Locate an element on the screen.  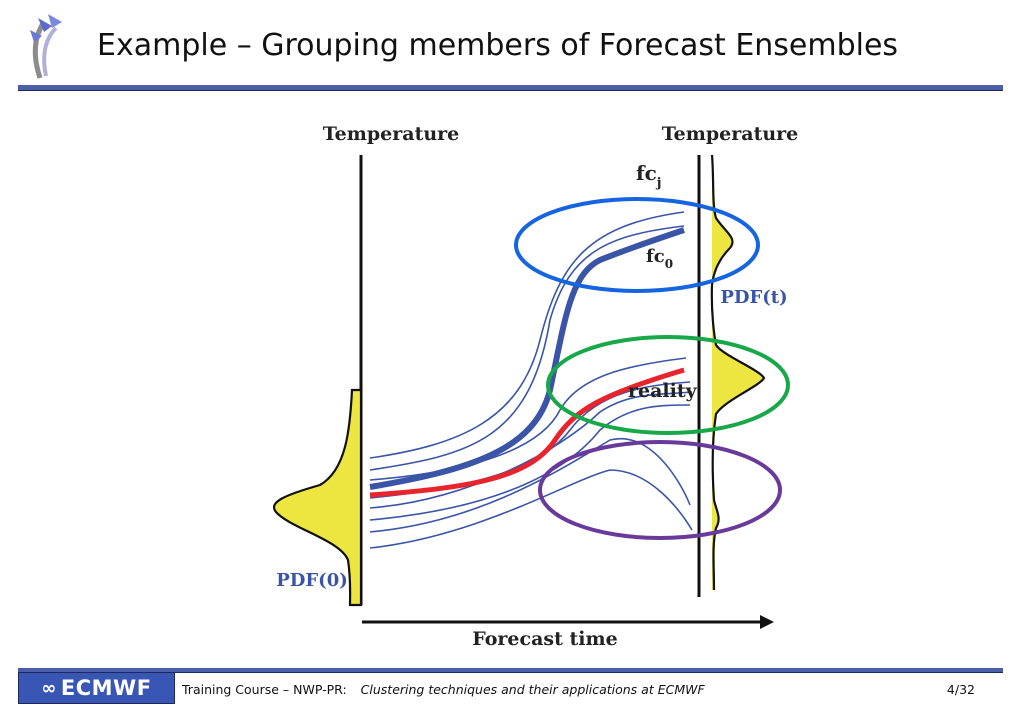
pdf-initial-shape is located at coordinates (318, 497).